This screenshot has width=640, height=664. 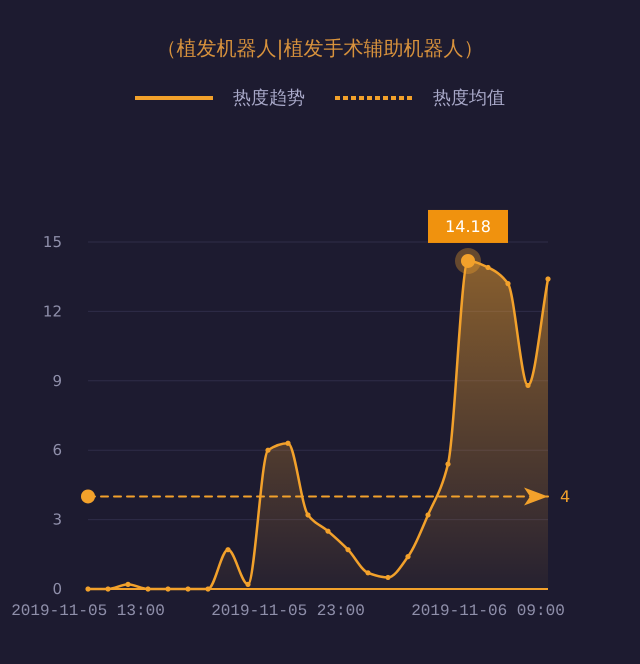 What do you see at coordinates (469, 98) in the screenshot?
I see `legend-label: 热度均值` at bounding box center [469, 98].